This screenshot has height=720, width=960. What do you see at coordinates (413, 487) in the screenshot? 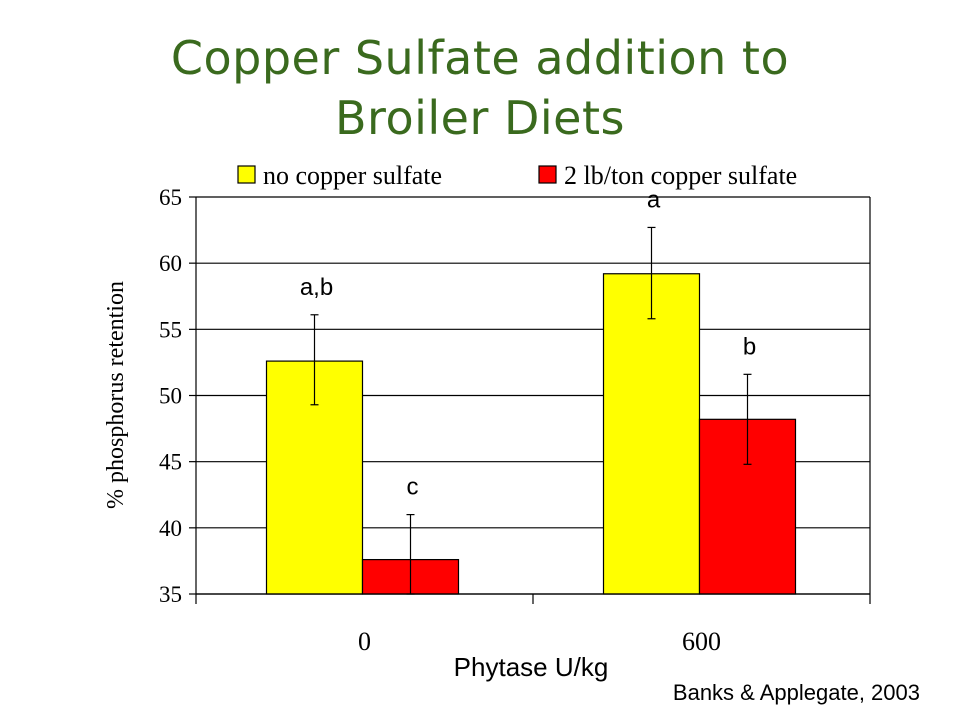
I see `data-label: c` at bounding box center [413, 487].